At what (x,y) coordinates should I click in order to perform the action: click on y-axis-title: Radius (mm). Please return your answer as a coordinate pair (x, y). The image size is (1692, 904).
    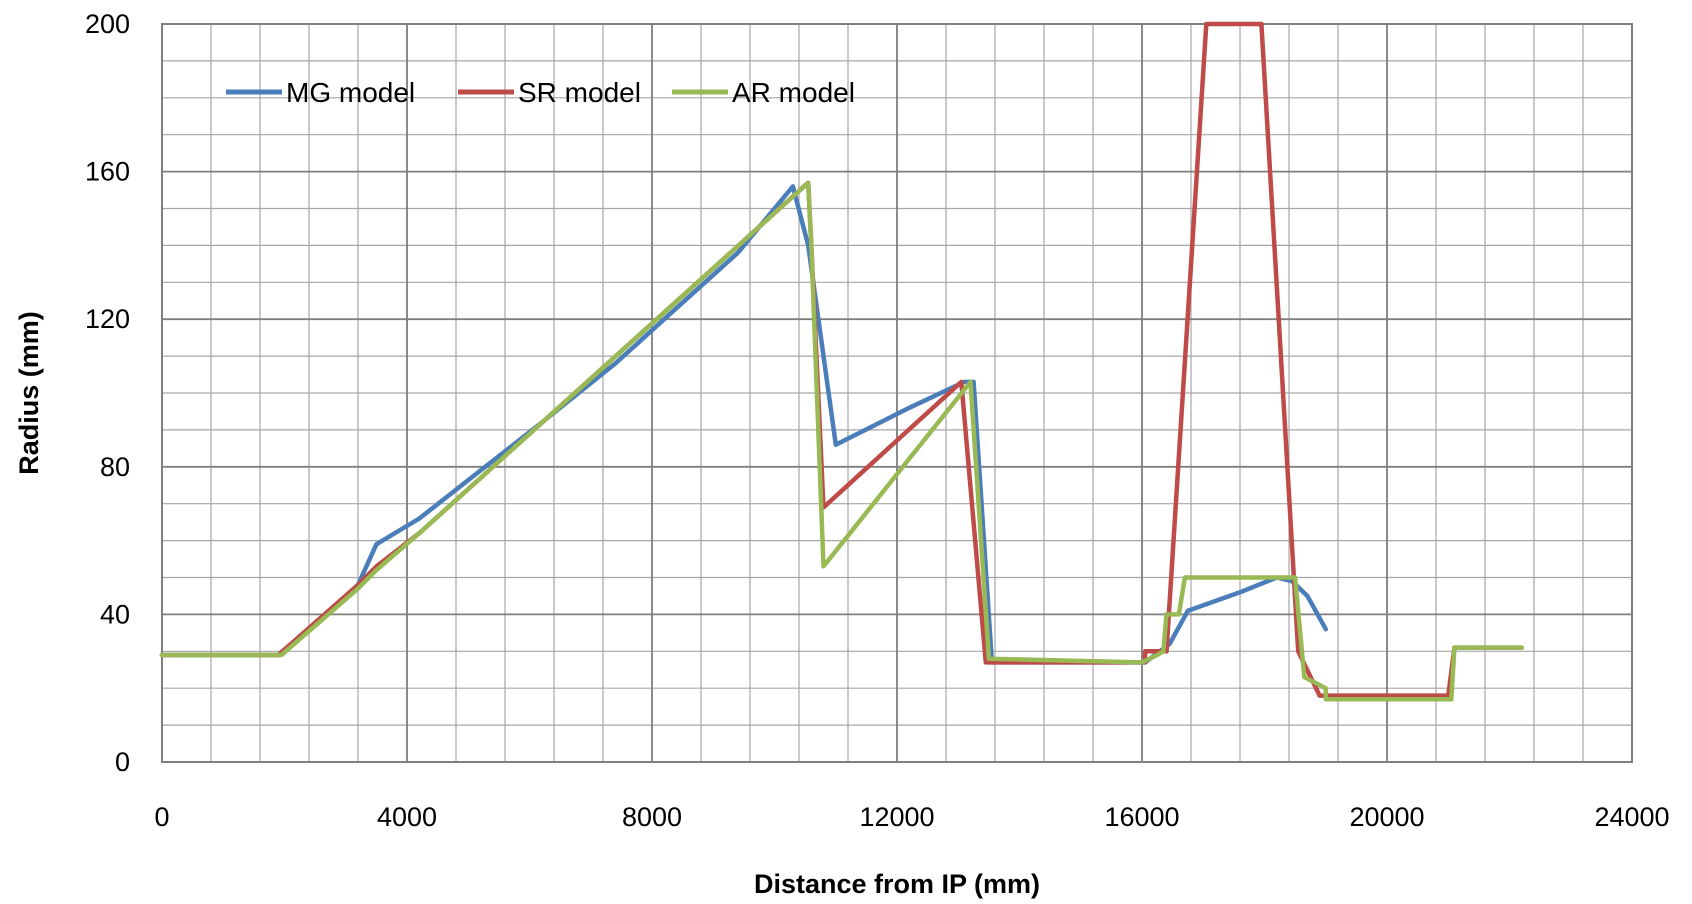
    Looking at the image, I should click on (29, 393).